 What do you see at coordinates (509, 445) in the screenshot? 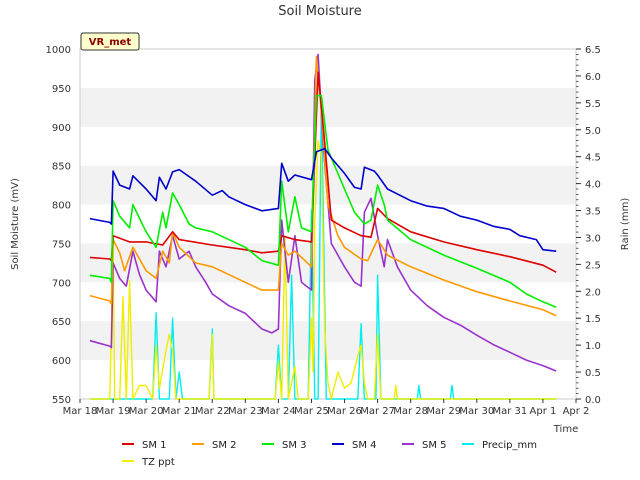
I see `legend-label-precip-mm: Precip_mm` at bounding box center [509, 445].